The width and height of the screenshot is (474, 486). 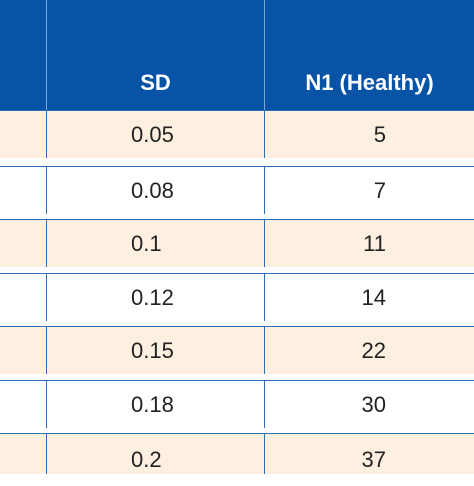 I want to click on table-row: 0.1 11, so click(x=237, y=243).